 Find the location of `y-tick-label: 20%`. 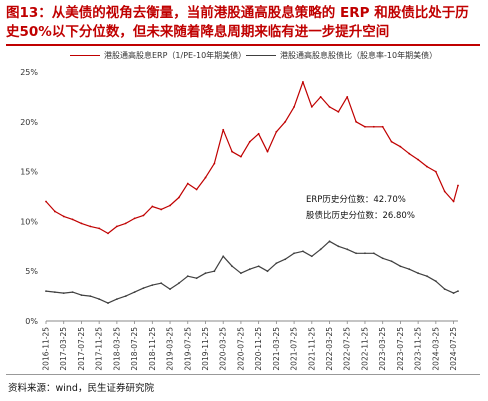

y-tick-label: 20% is located at coordinates (29, 122).